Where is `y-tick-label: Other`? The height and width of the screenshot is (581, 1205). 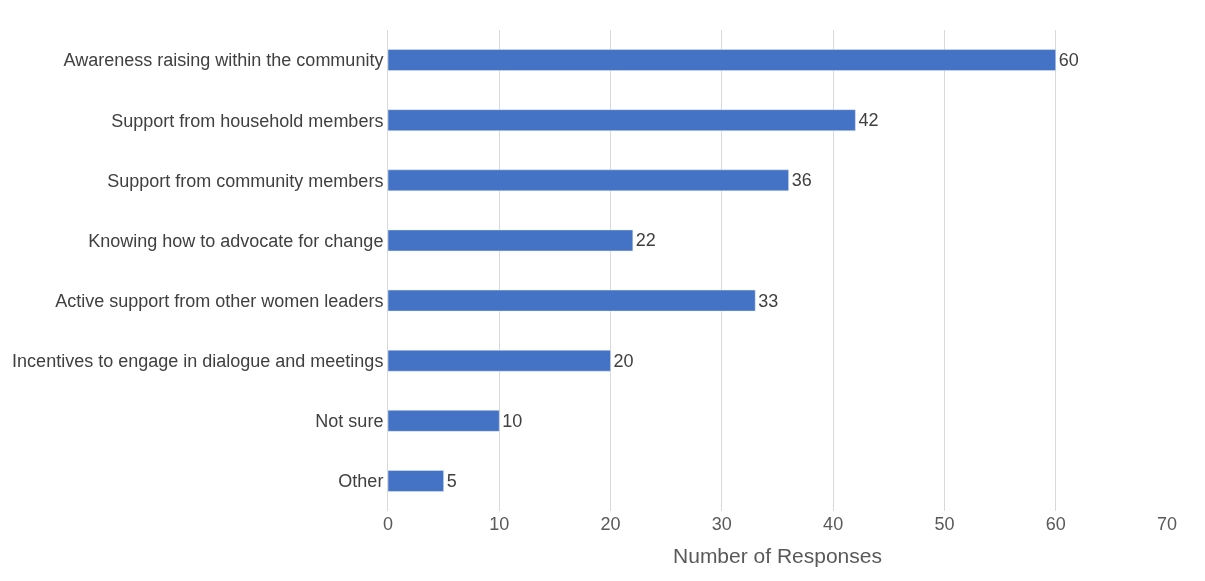 y-tick-label: Other is located at coordinates (361, 481).